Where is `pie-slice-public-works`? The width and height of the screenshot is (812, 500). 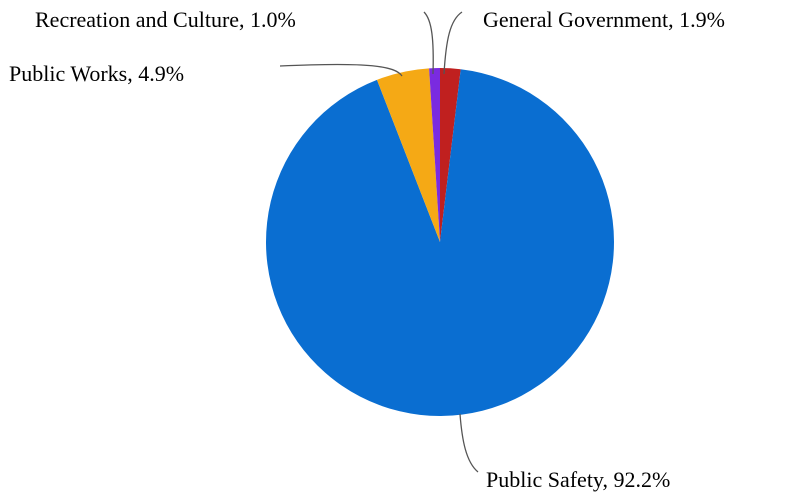
pie-slice-public-works is located at coordinates (408, 155).